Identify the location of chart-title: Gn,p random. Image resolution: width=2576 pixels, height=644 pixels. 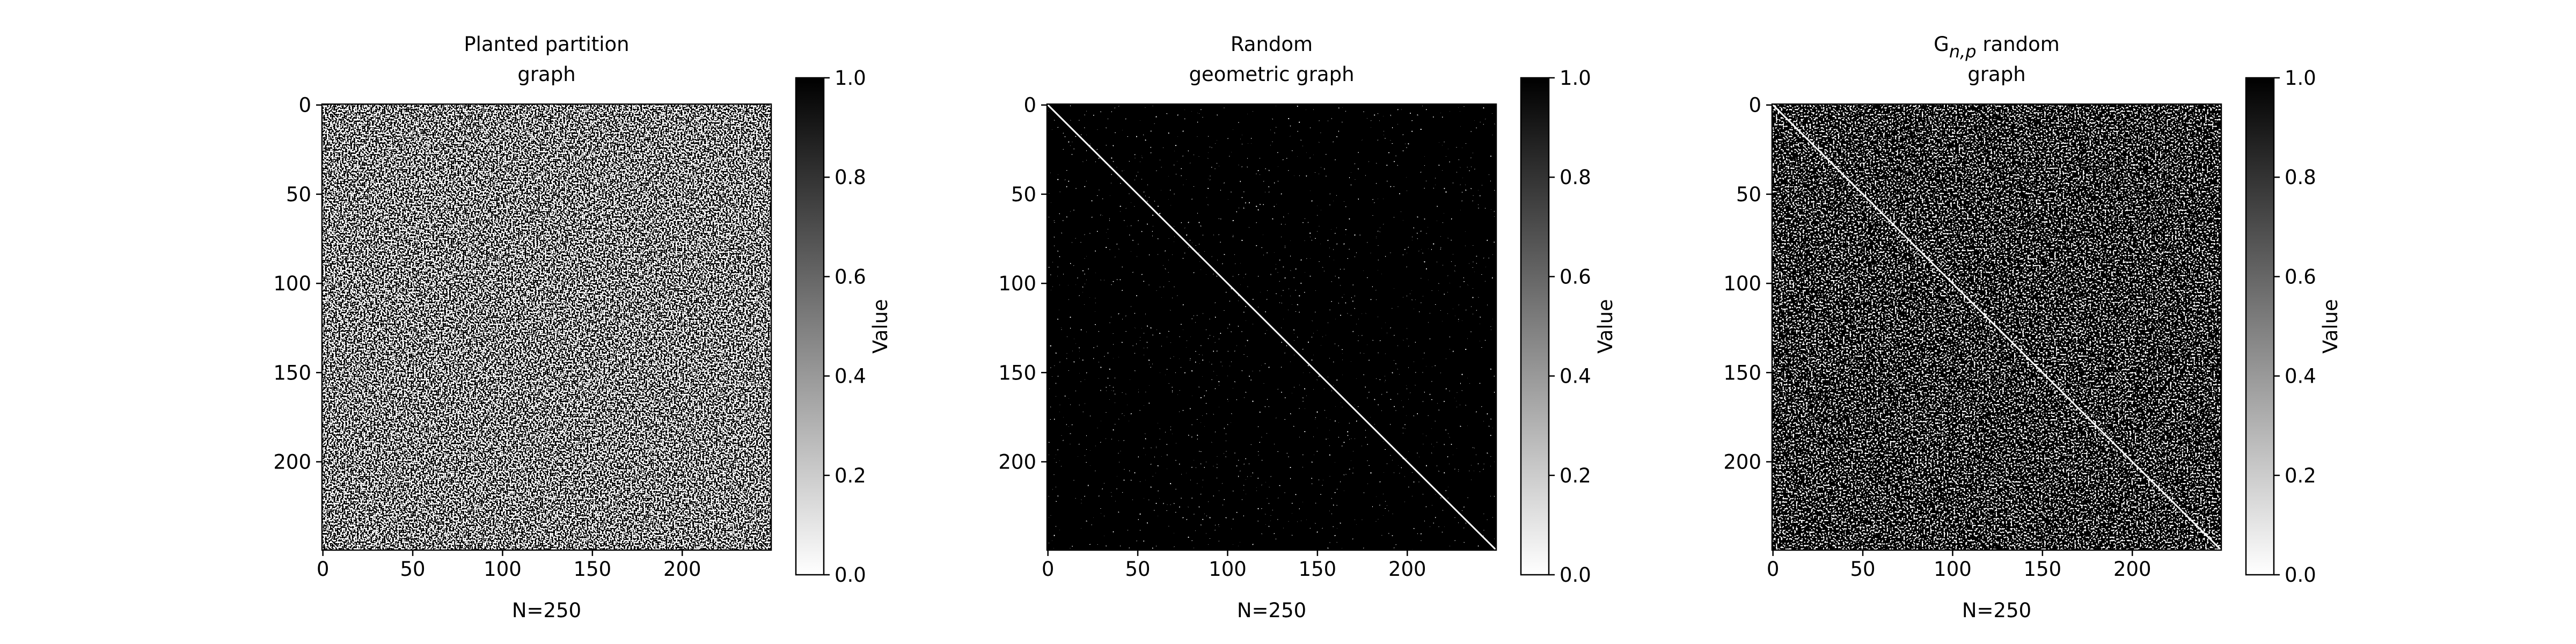
(1997, 47).